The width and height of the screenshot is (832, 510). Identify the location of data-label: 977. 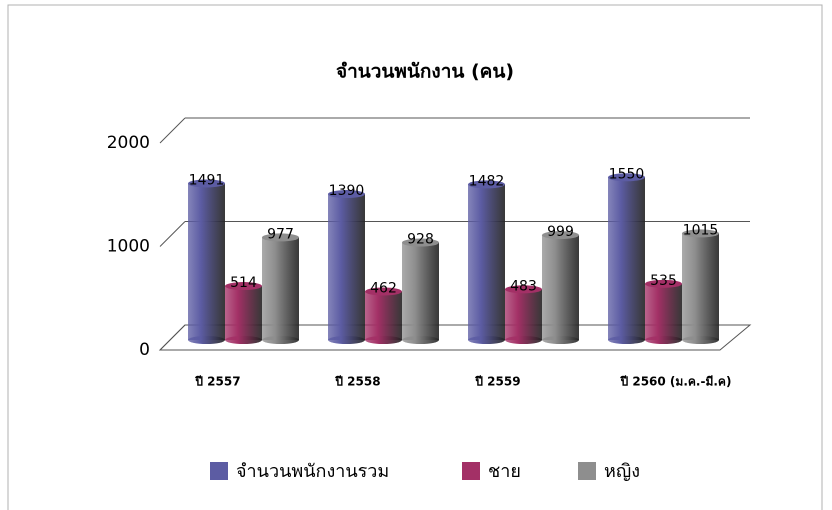
(280, 234).